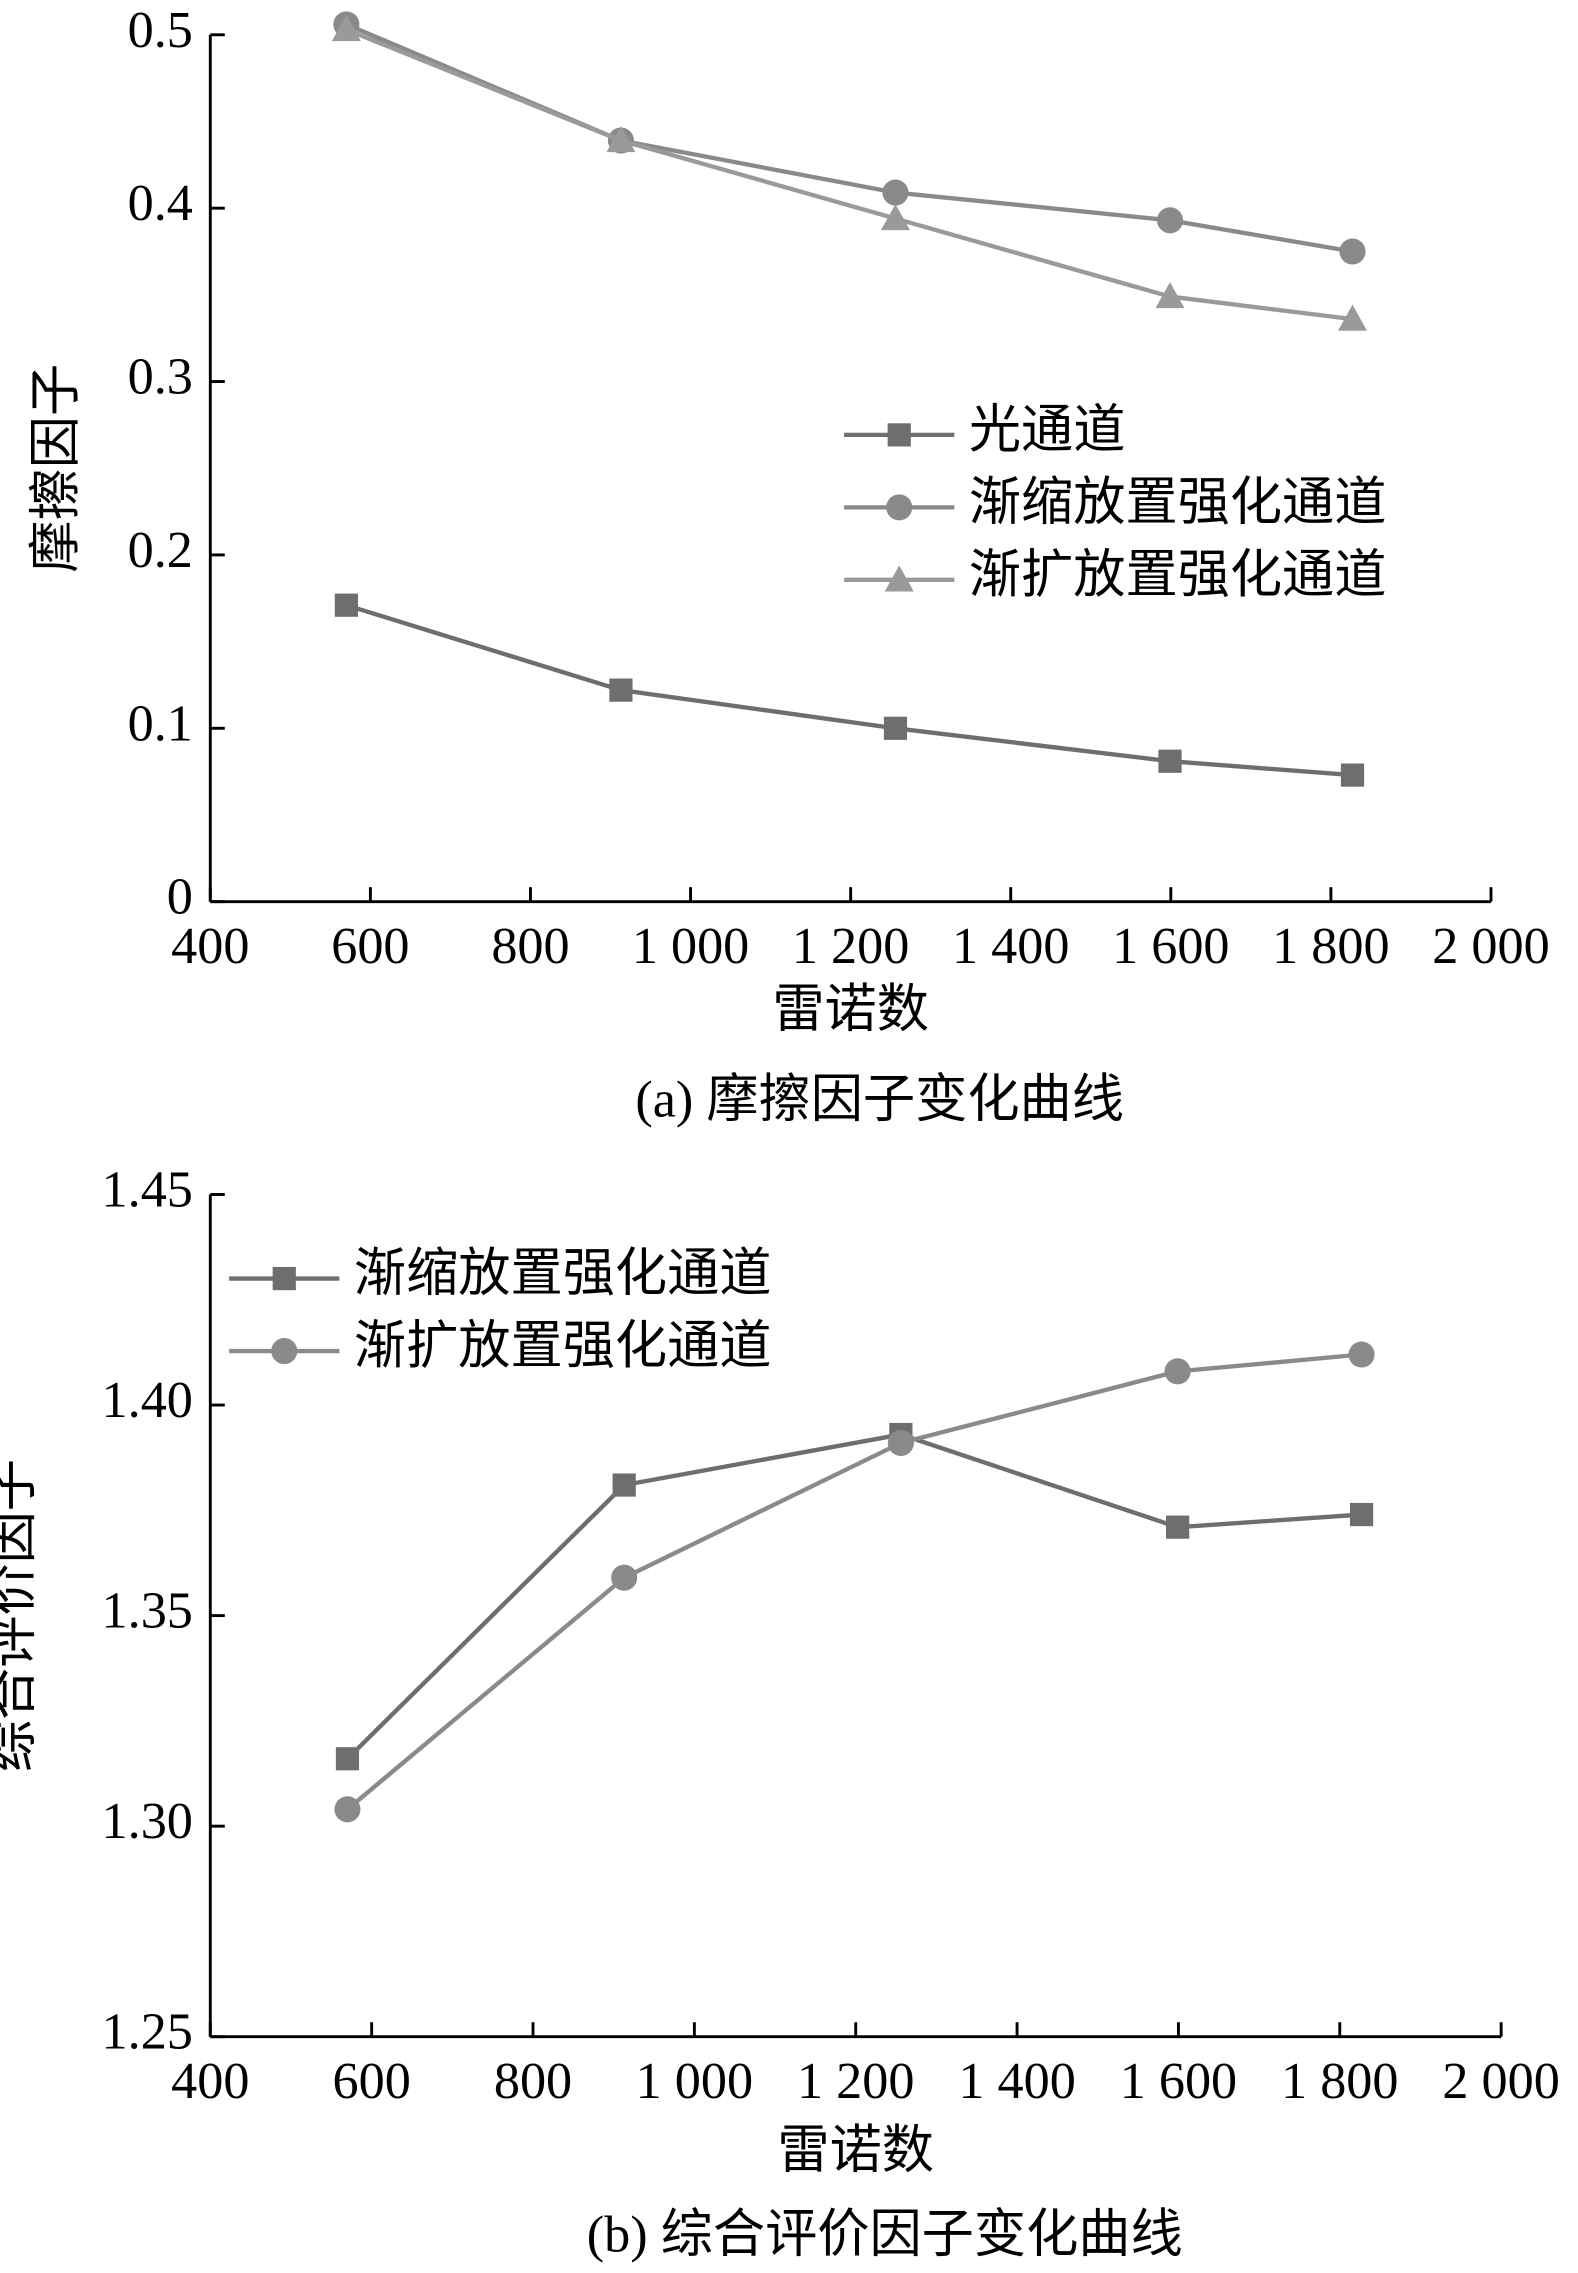 This screenshot has width=1578, height=2273. Describe the element at coordinates (147, 2032) in the screenshot. I see `y-tick-label: 1.25` at that location.